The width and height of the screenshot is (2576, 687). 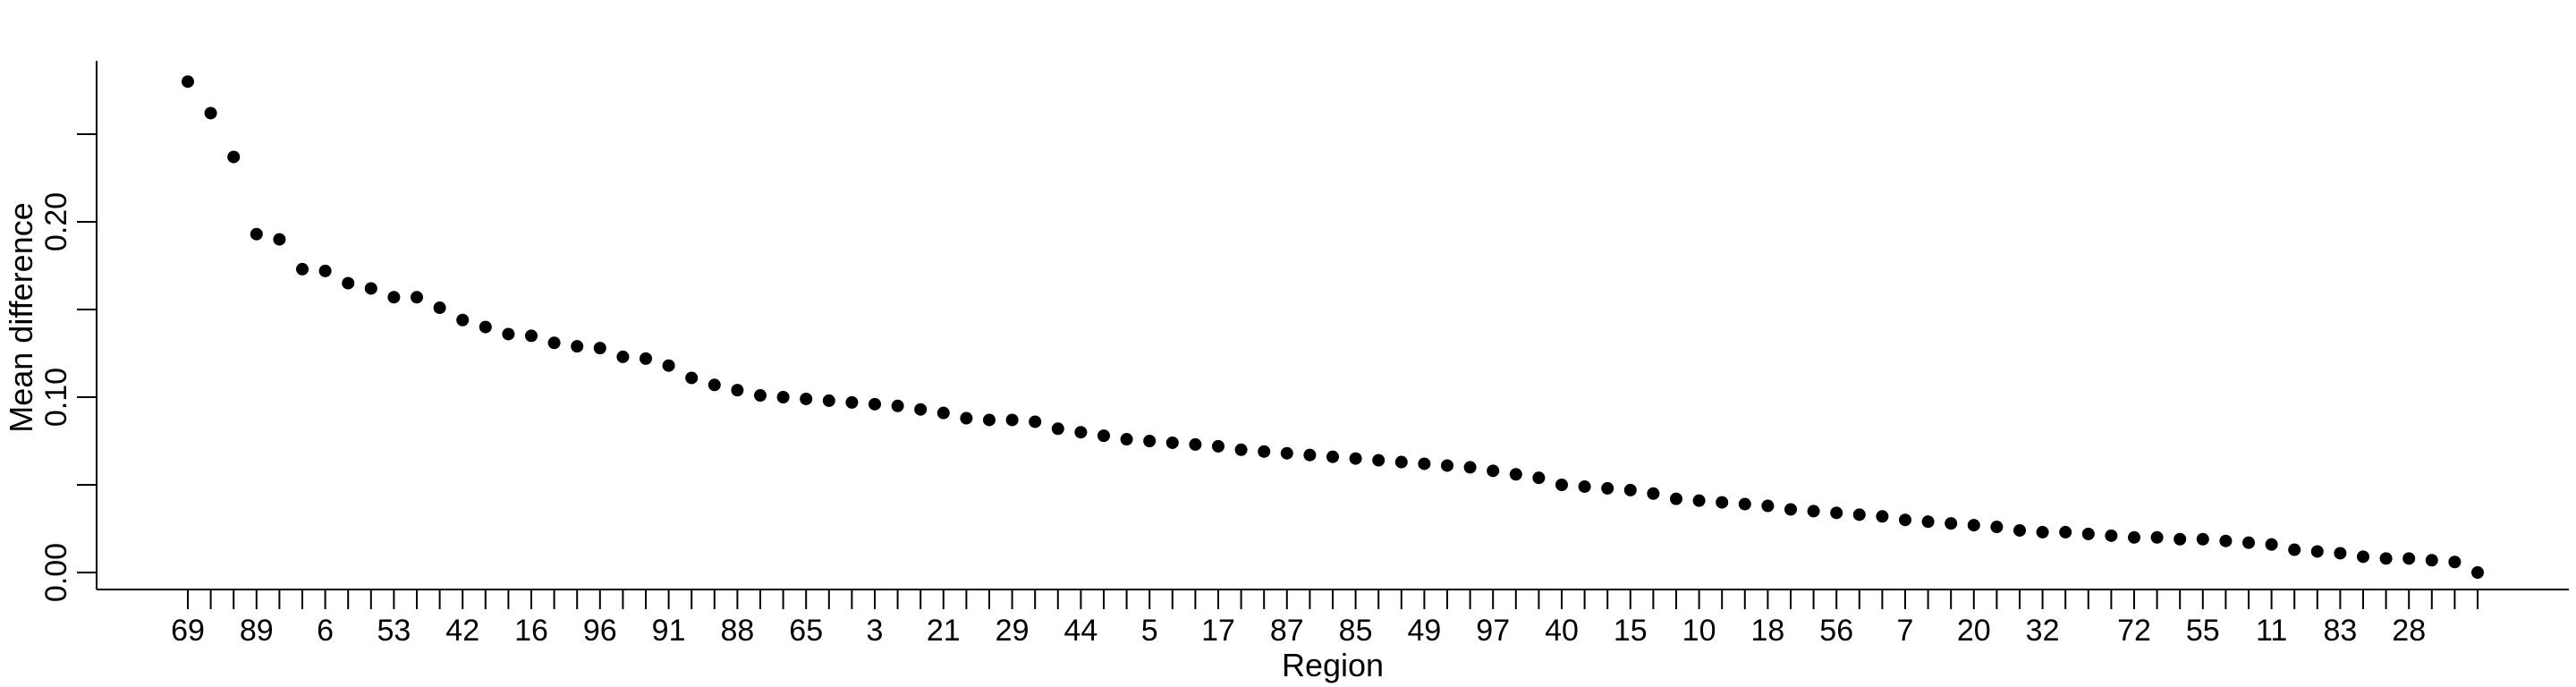 What do you see at coordinates (1493, 631) in the screenshot?
I see `x-tick-label: 97` at bounding box center [1493, 631].